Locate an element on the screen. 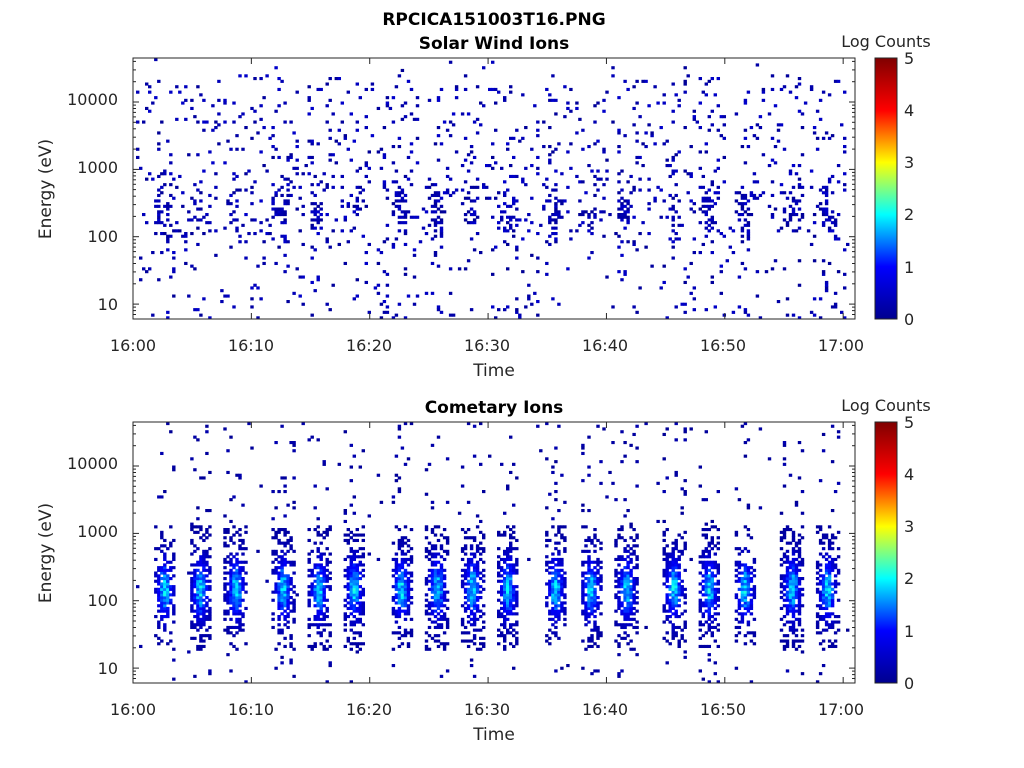  x-tick-label: 16:40 is located at coordinates (605, 345).